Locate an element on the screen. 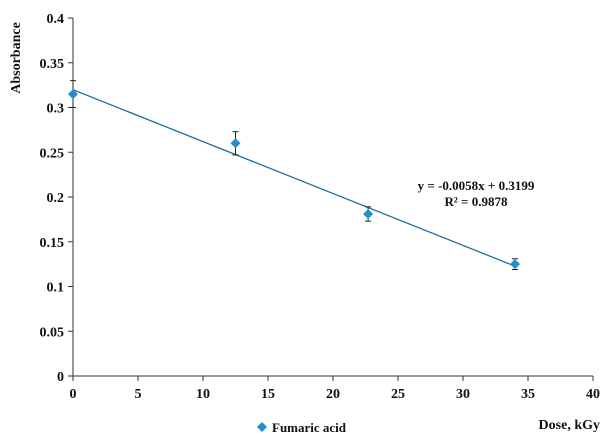 This screenshot has height=435, width=604. x-tick-label: 30 is located at coordinates (463, 394).